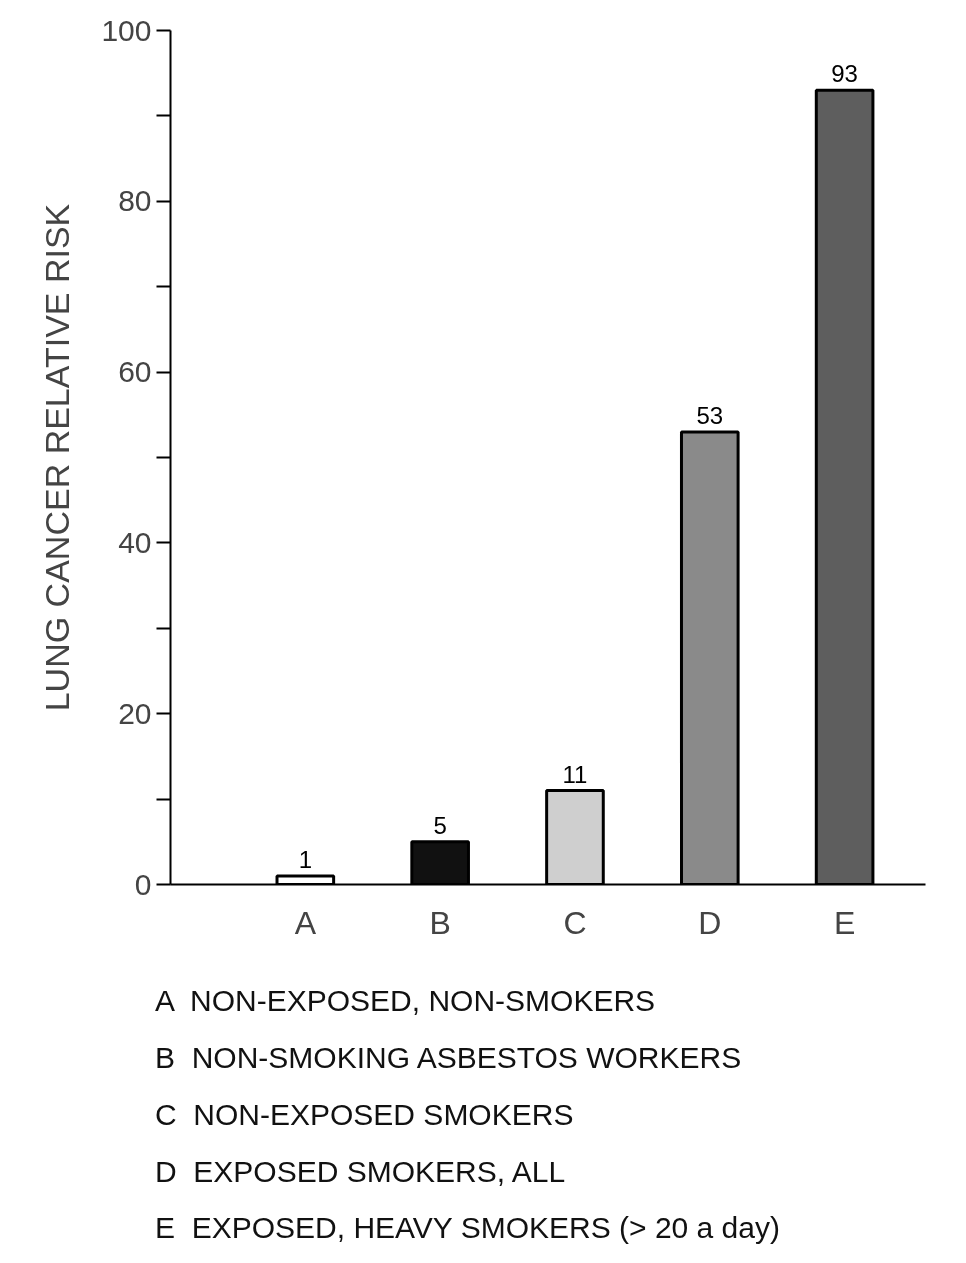 The height and width of the screenshot is (1263, 966). Describe the element at coordinates (305, 922) in the screenshot. I see `x-tick-label: A` at that location.